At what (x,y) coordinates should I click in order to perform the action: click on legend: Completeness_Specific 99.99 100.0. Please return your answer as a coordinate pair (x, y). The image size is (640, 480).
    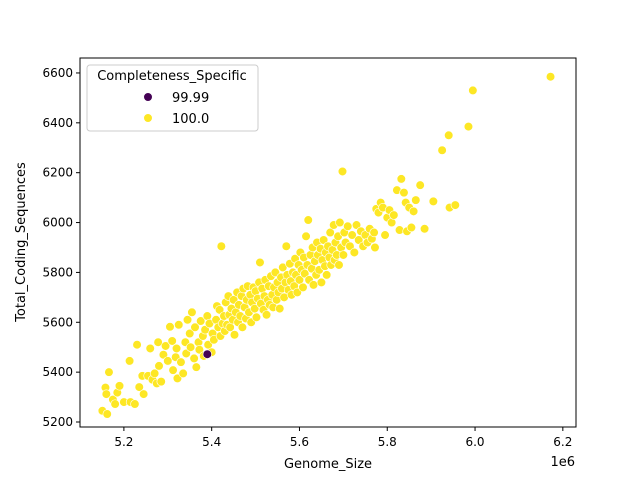
    Looking at the image, I should click on (172, 98).